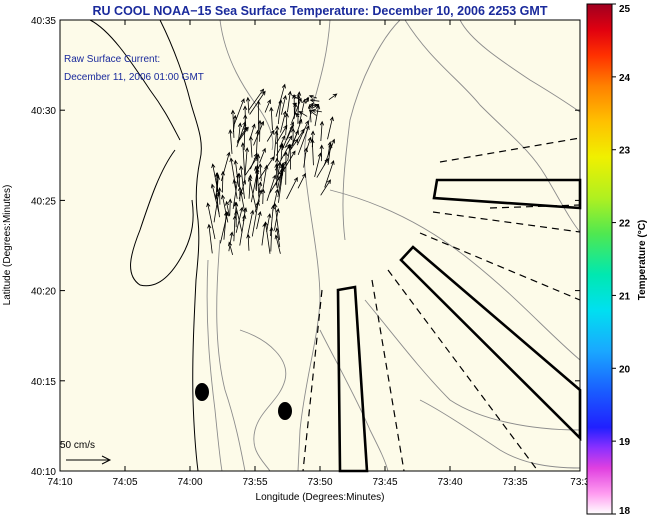 The image size is (651, 518). What do you see at coordinates (77, 445) in the screenshot?
I see `scale-label: 50 cm/s` at bounding box center [77, 445].